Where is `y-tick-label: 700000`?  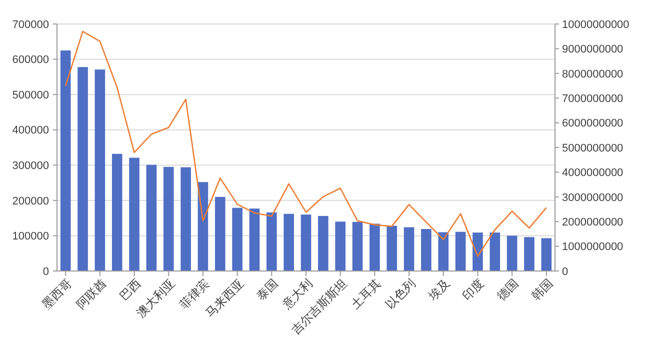
y-tick-label: 700000 is located at coordinates (30, 24).